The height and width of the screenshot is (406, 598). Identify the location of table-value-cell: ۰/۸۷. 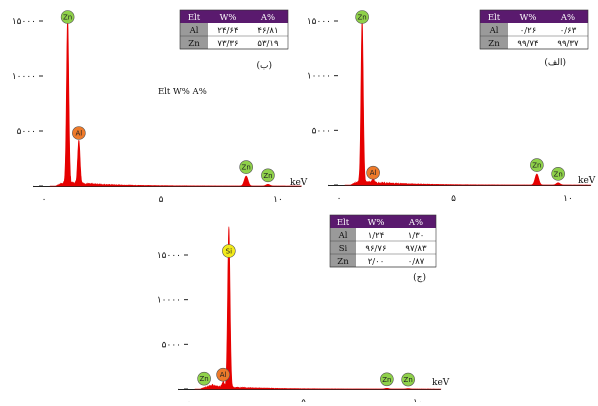
(416, 262).